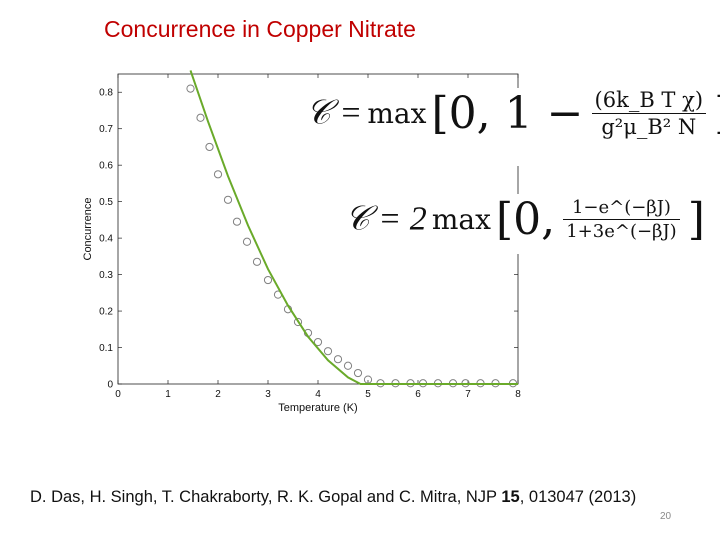 The width and height of the screenshot is (720, 540). Describe the element at coordinates (168, 394) in the screenshot. I see `x-tick-label: 1` at that location.